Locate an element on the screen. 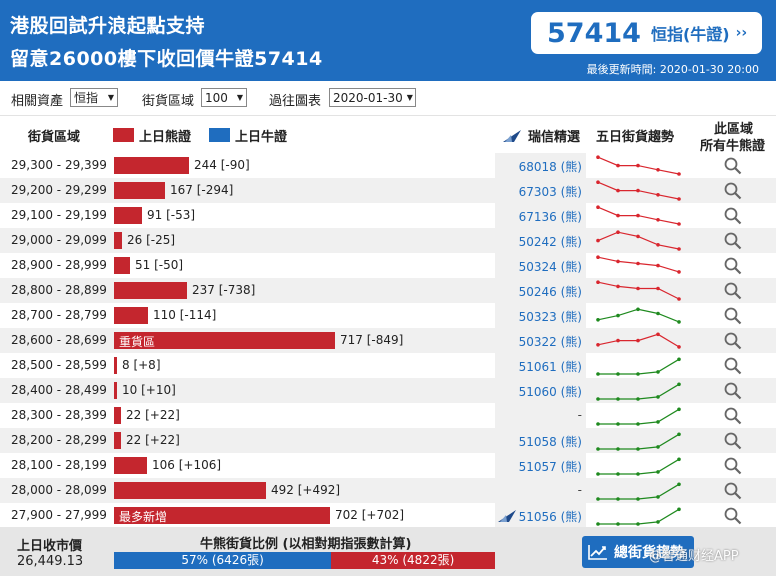 Image resolution: width=776 pixels, height=576 pixels. quantity-label: 91 [-53] is located at coordinates (171, 215).